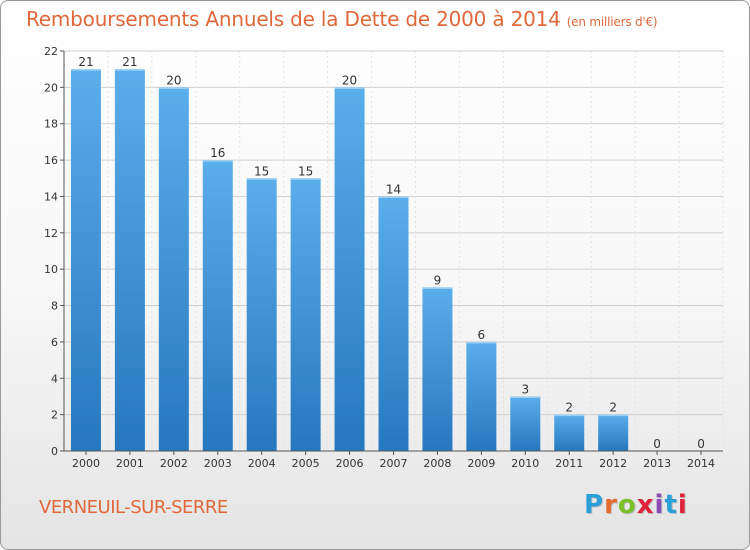 This screenshot has height=550, width=750. Describe the element at coordinates (217, 161) in the screenshot. I see `bar-highlight-2003` at that location.